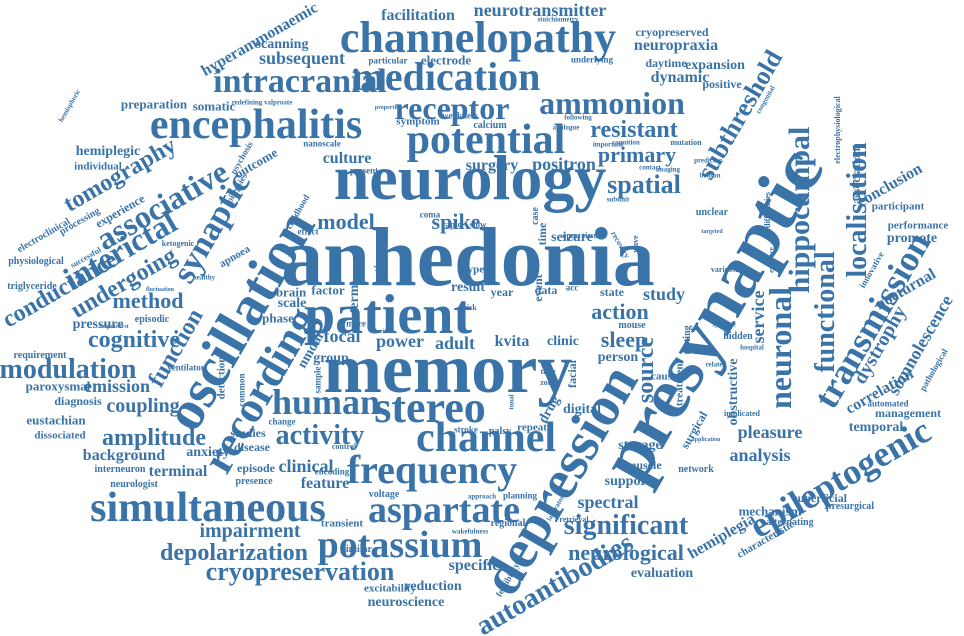 The height and width of the screenshot is (636, 964). What do you see at coordinates (221, 378) in the screenshot?
I see `word-detection: detection` at bounding box center [221, 378].